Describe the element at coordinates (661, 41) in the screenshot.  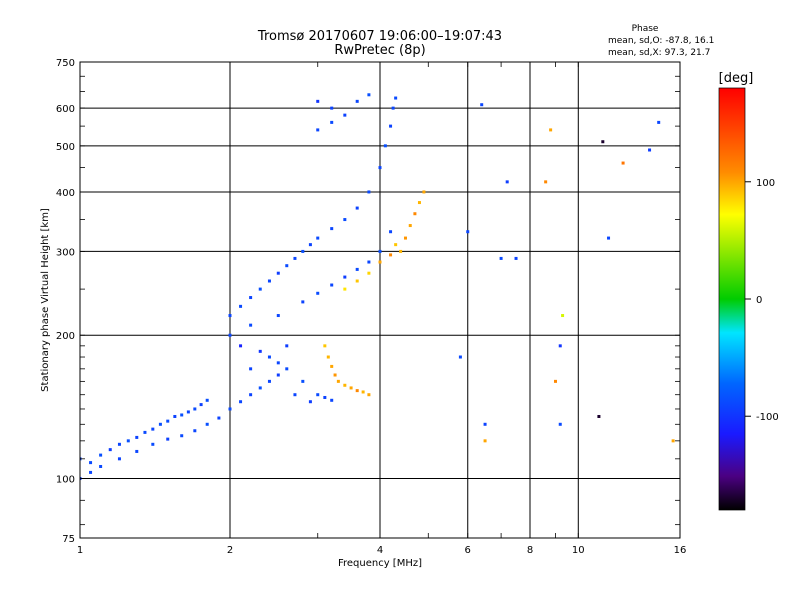
I see `stats-o-mode: mean, sd,O: -87.8, 16.1` at that location.